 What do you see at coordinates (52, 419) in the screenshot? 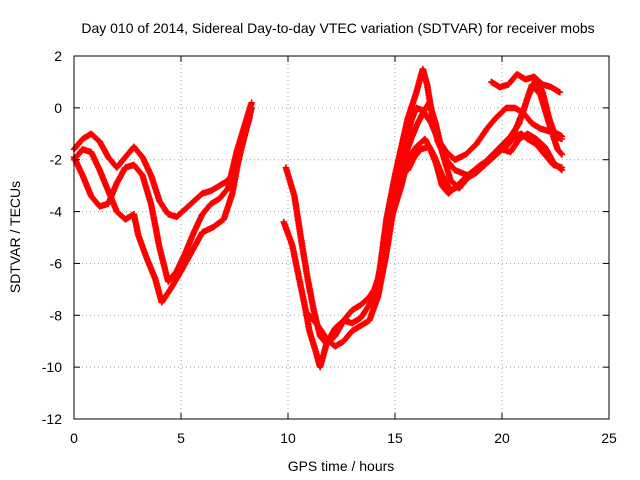
I see `y-tick-label: -12` at bounding box center [52, 419].